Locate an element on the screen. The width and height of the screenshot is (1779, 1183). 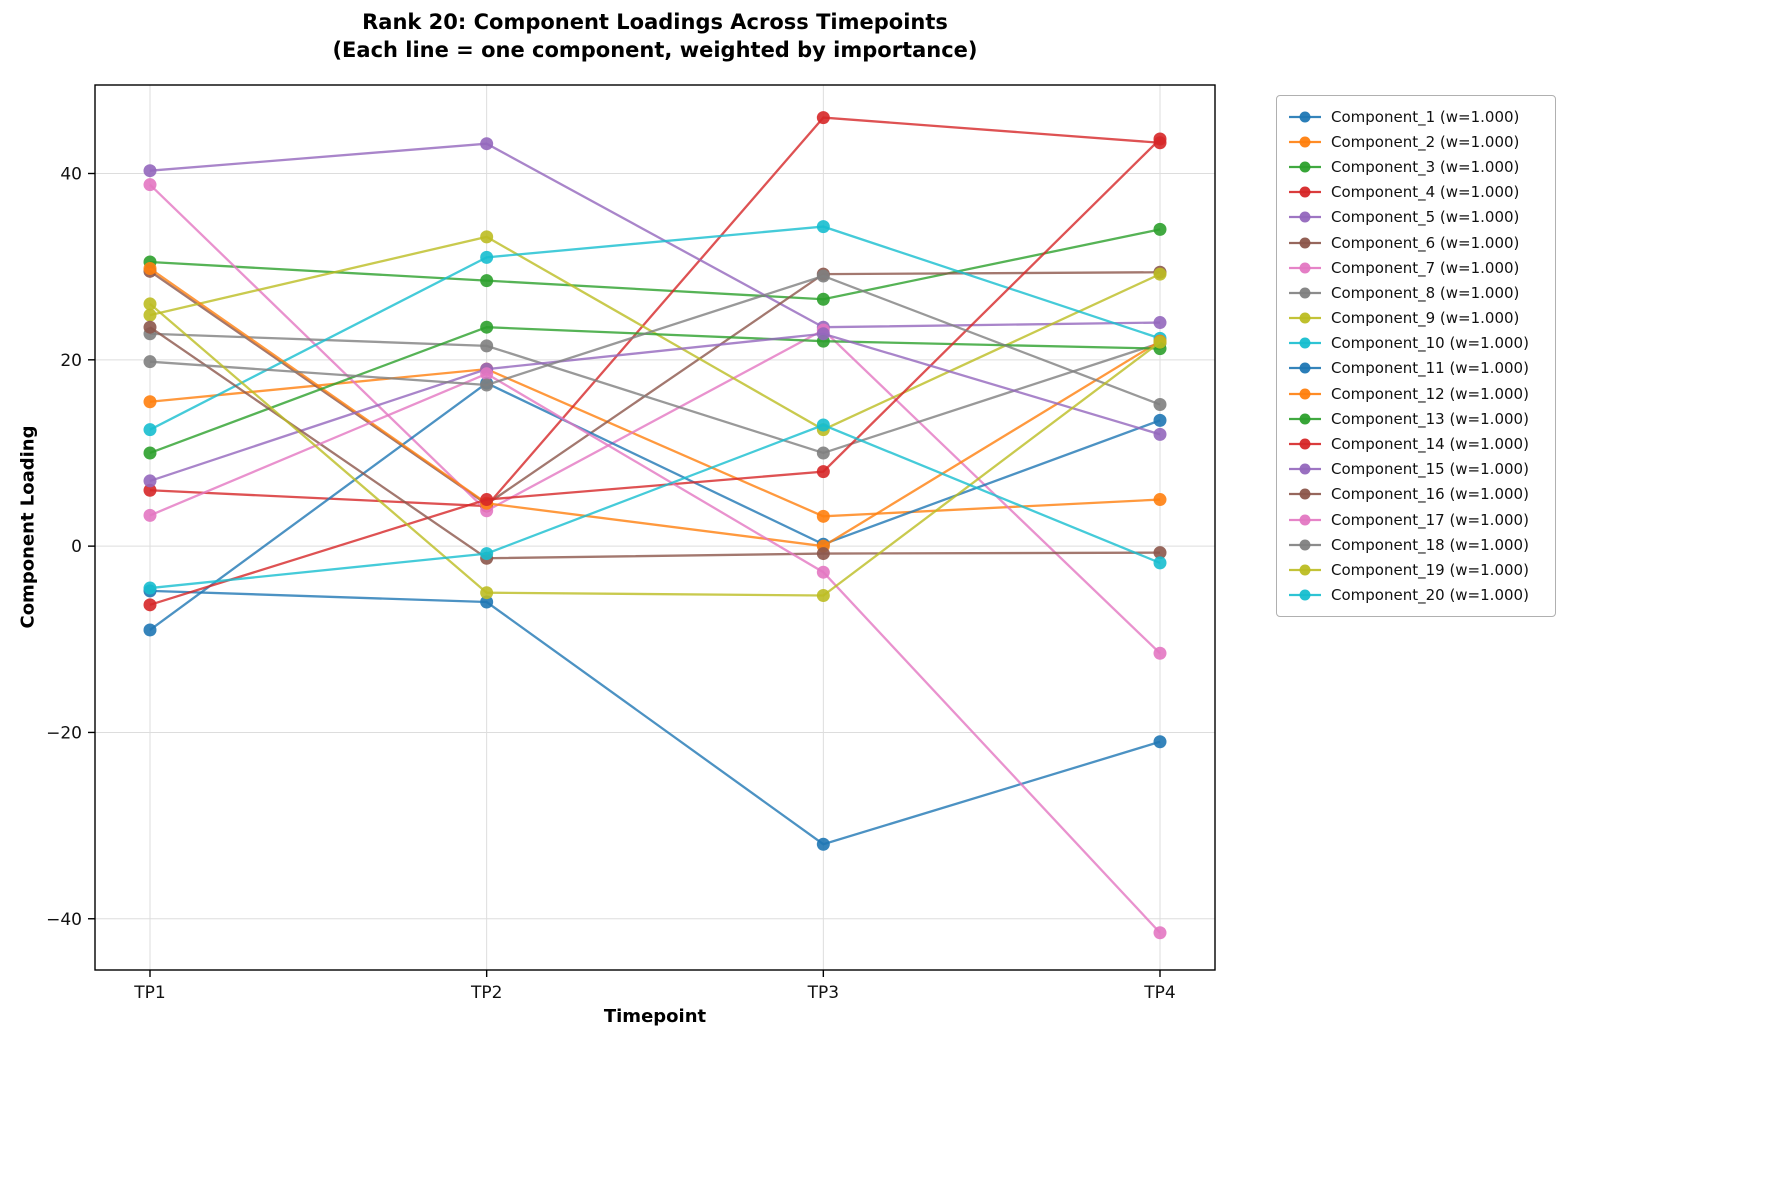
legend-label: Component_11 (w=1.000) is located at coordinates (1430, 368).